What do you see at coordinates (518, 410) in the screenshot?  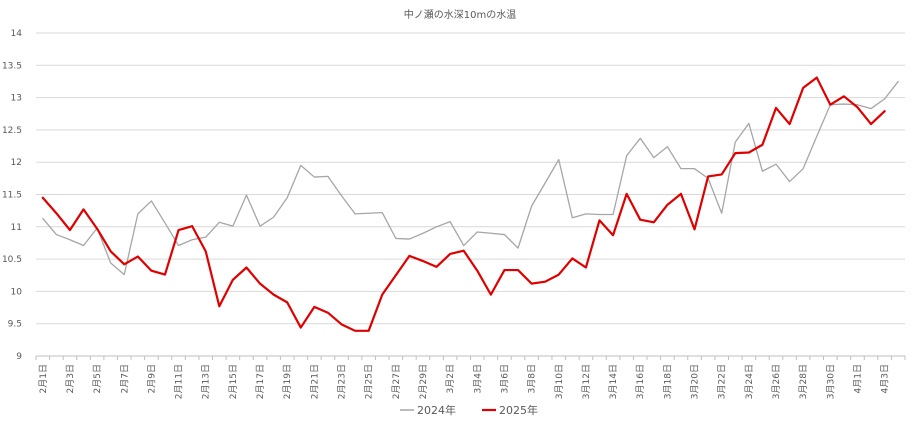 I see `legend-label: 2025年` at bounding box center [518, 410].